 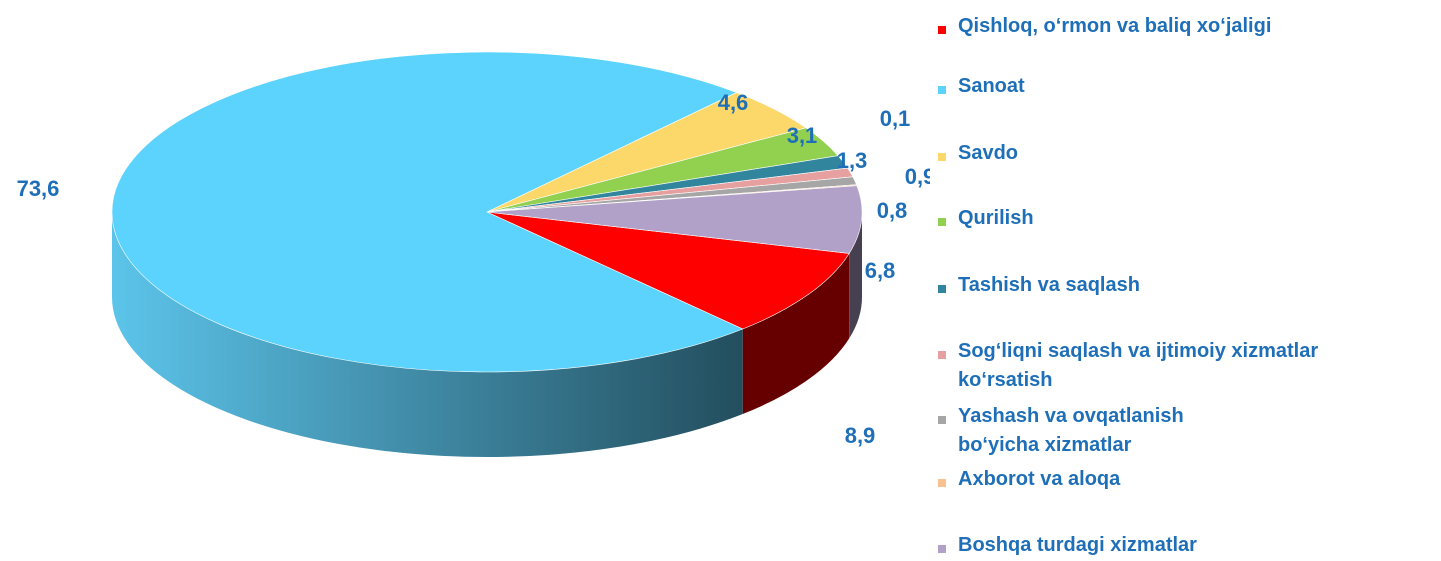 What do you see at coordinates (991, 86) in the screenshot?
I see `legend-label: Sanoat` at bounding box center [991, 86].